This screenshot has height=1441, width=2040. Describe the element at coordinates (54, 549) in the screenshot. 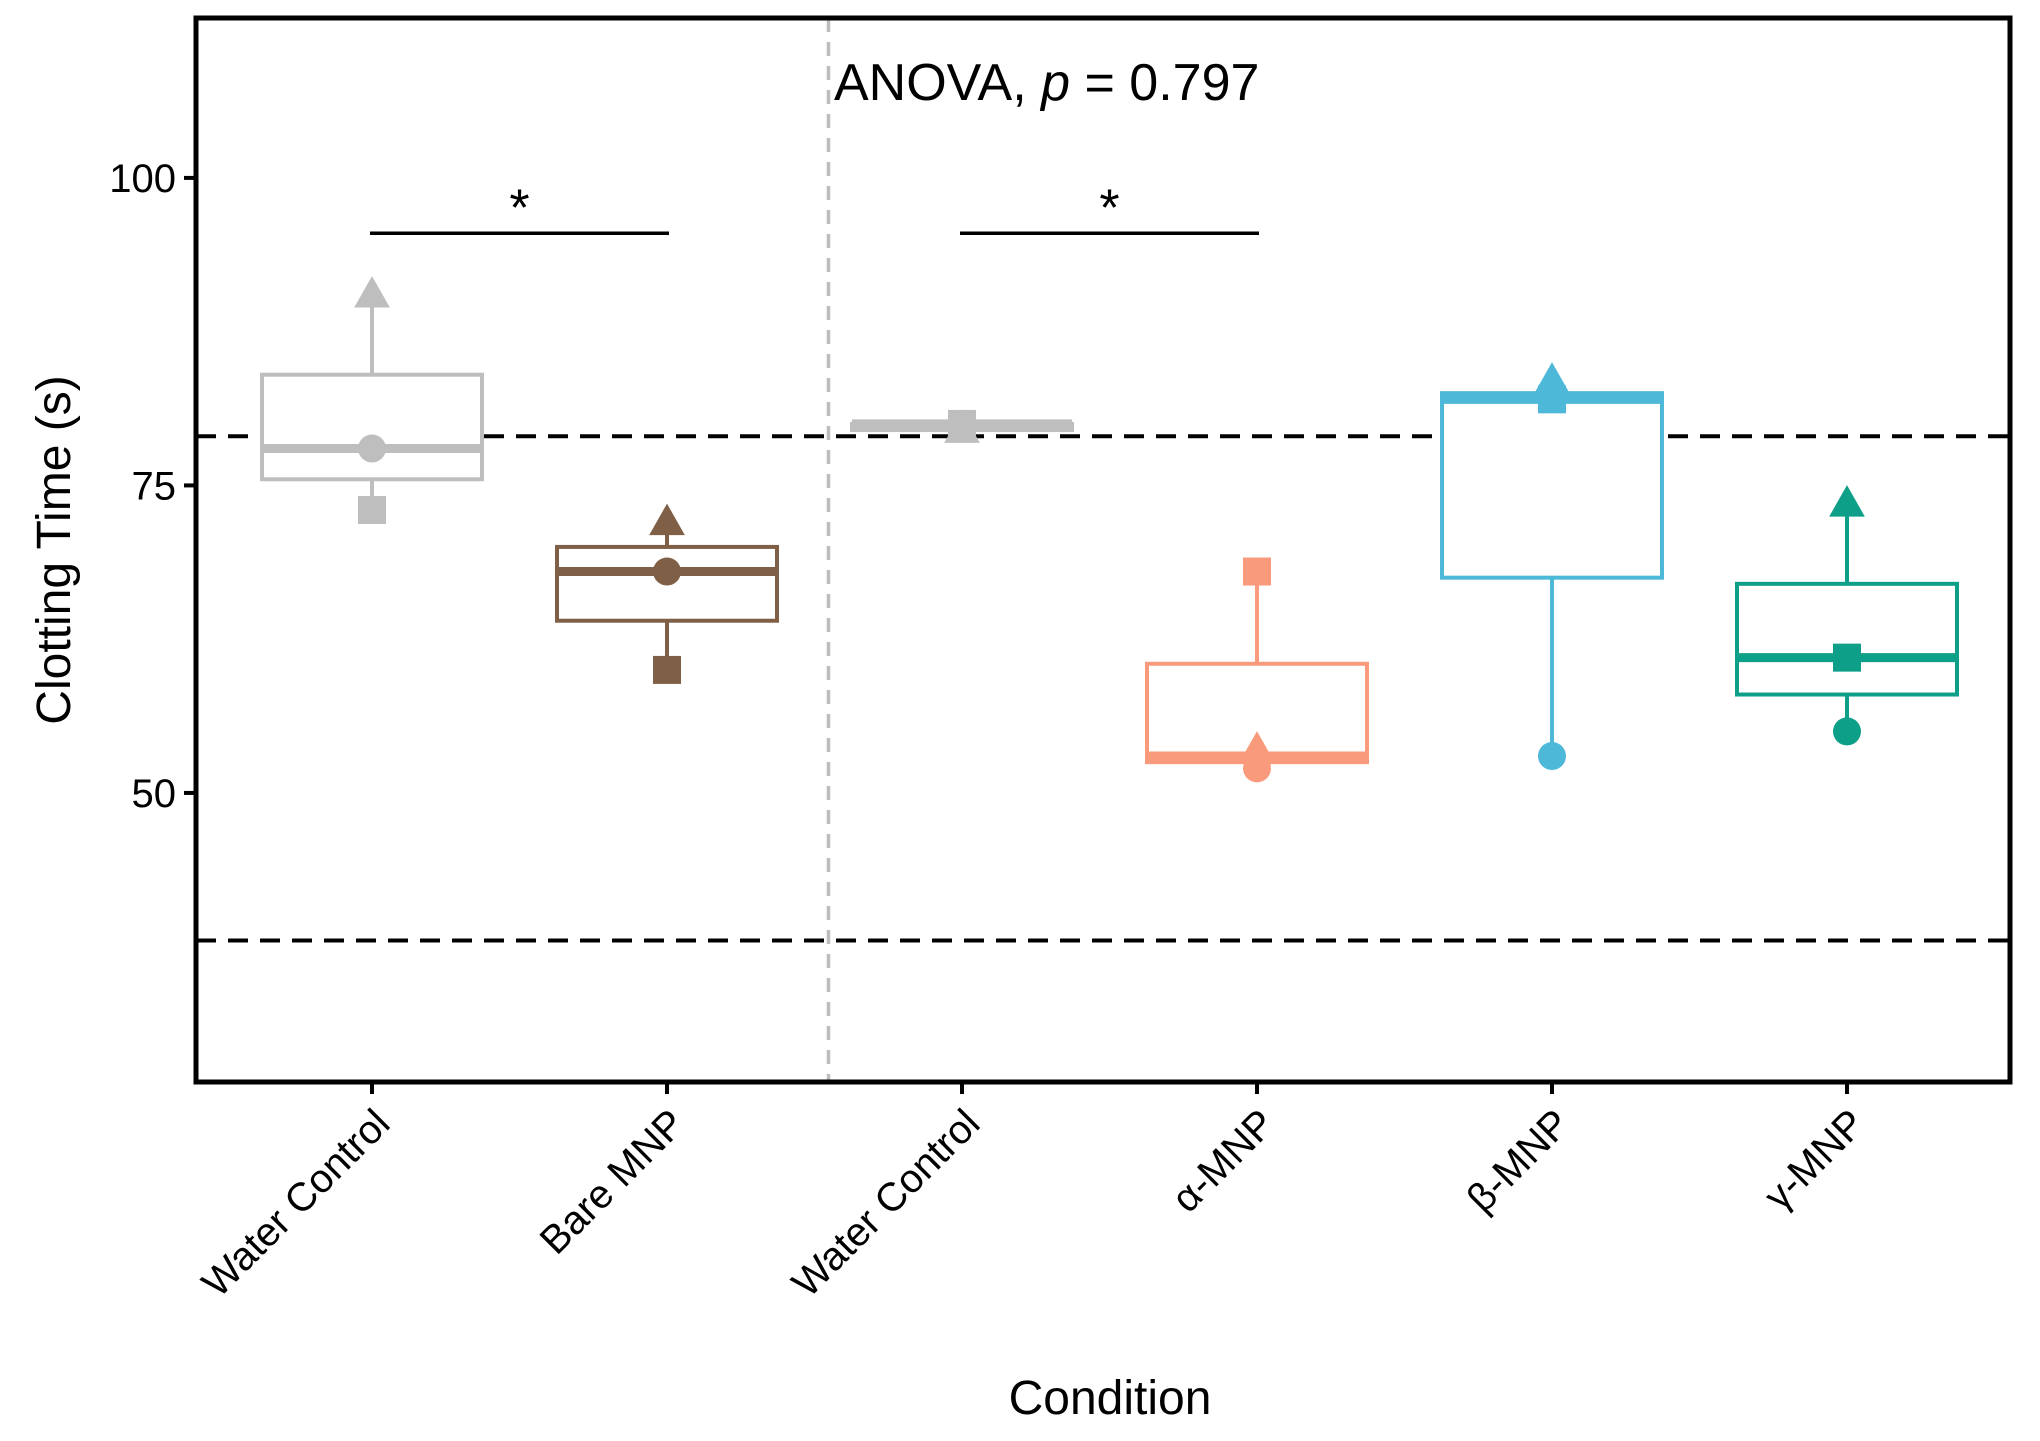

I see `y-axis-title: Clotting Time (s)` at that location.